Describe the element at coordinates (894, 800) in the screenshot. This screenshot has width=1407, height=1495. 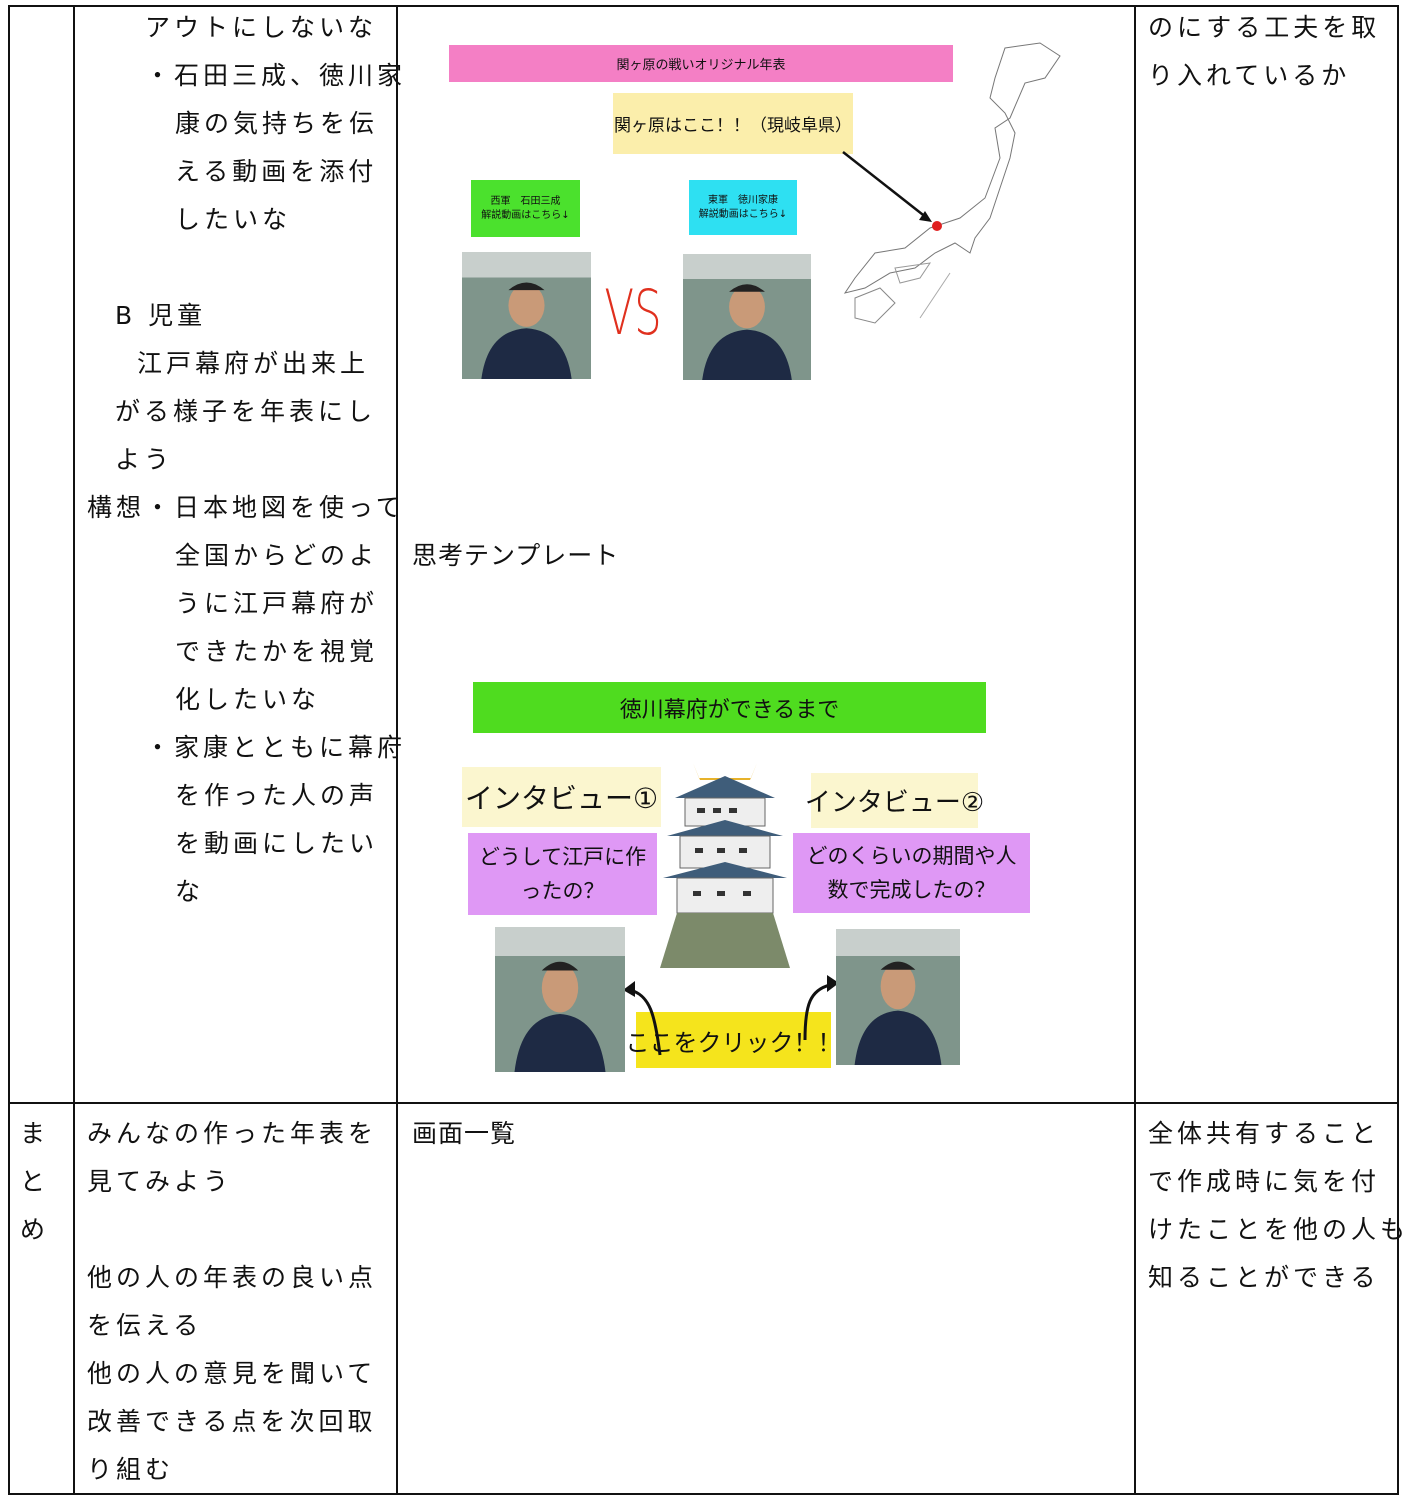
I see `interview-label: インタビュー②` at that location.